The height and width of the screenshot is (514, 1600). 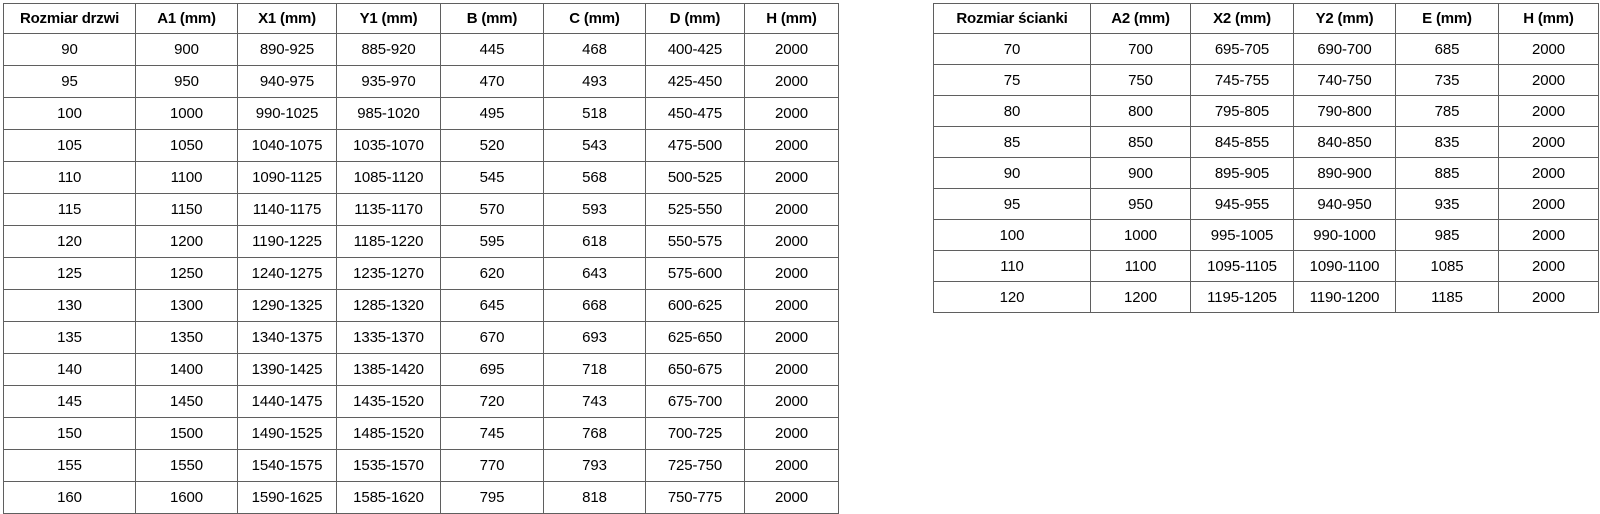 What do you see at coordinates (186, 81) in the screenshot?
I see `doors_table-cell-r1-c1: 950` at bounding box center [186, 81].